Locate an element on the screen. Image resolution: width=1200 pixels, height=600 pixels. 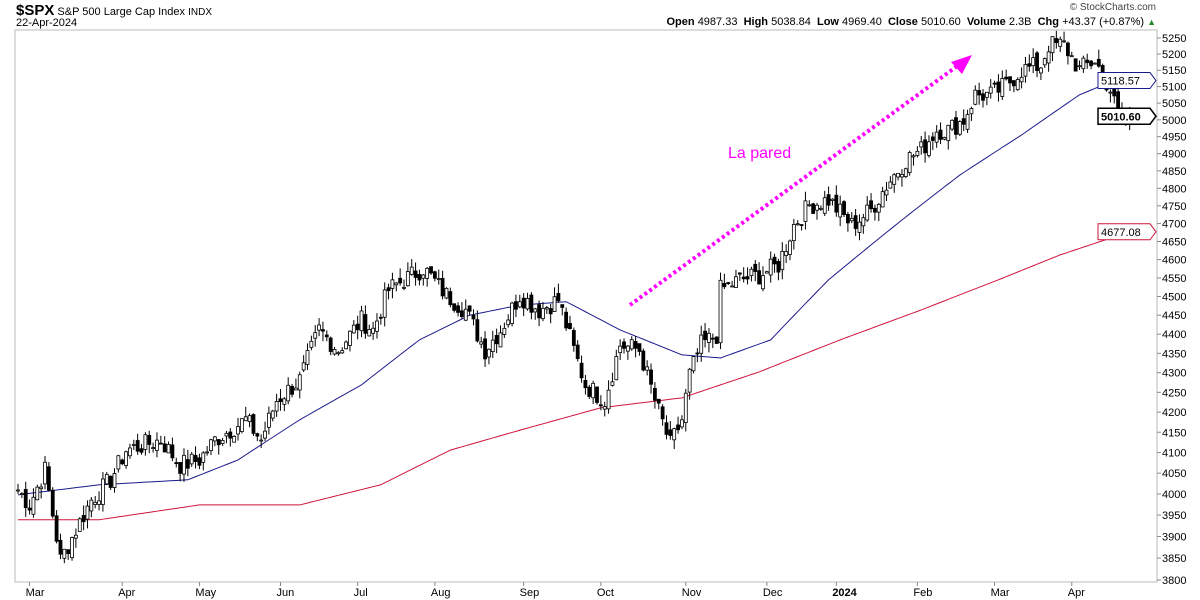
y-tick-label: 4000 is located at coordinates (1174, 495).